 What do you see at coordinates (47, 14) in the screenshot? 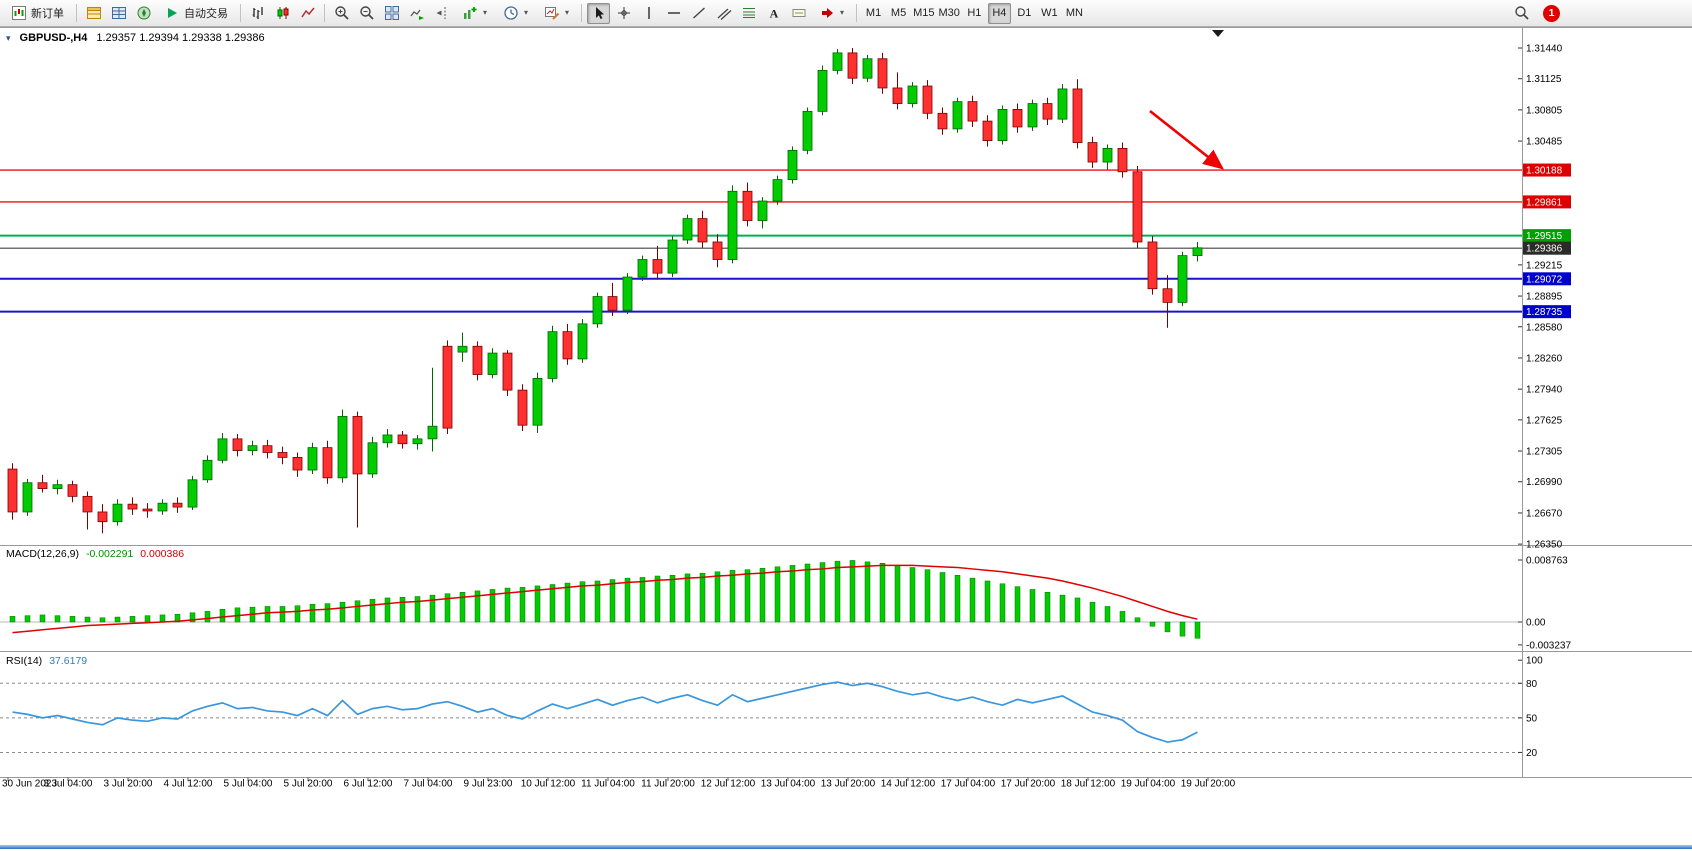
I see `new-order-label: 新订单` at bounding box center [47, 14].